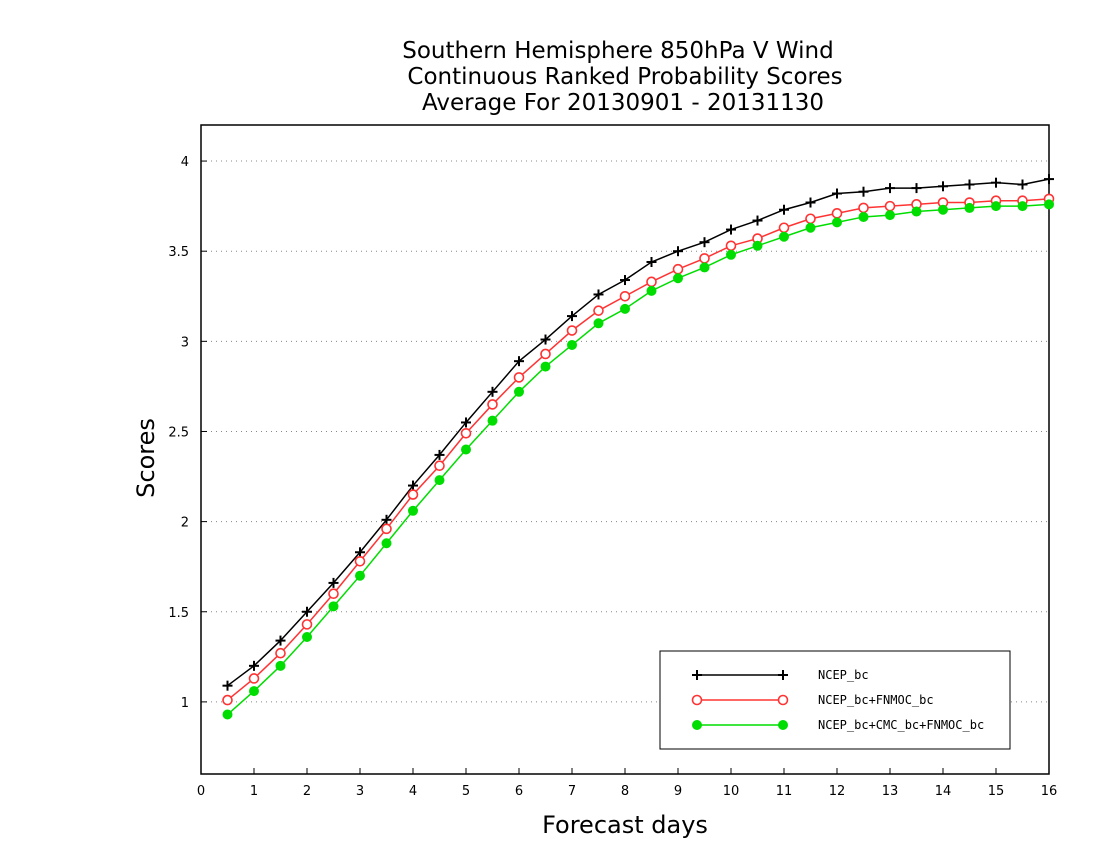 Image resolution: width=1100 pixels, height=850 pixels. What do you see at coordinates (307, 791) in the screenshot?
I see `x-tick-label: 2` at bounding box center [307, 791].